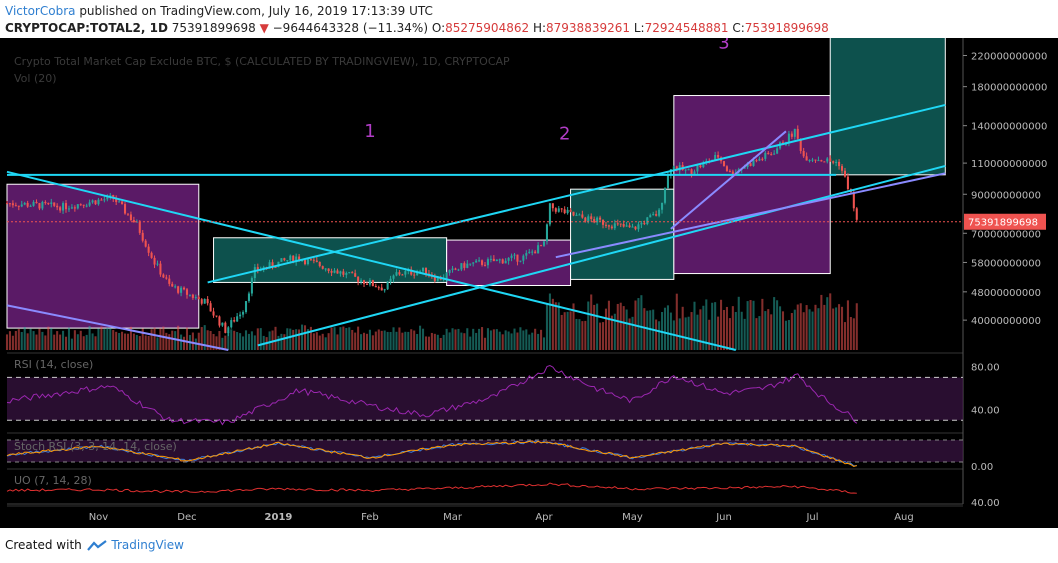 The image size is (1058, 563). What do you see at coordinates (1003, 223) in the screenshot?
I see `last-price-label: 75391899698` at bounding box center [1003, 223].